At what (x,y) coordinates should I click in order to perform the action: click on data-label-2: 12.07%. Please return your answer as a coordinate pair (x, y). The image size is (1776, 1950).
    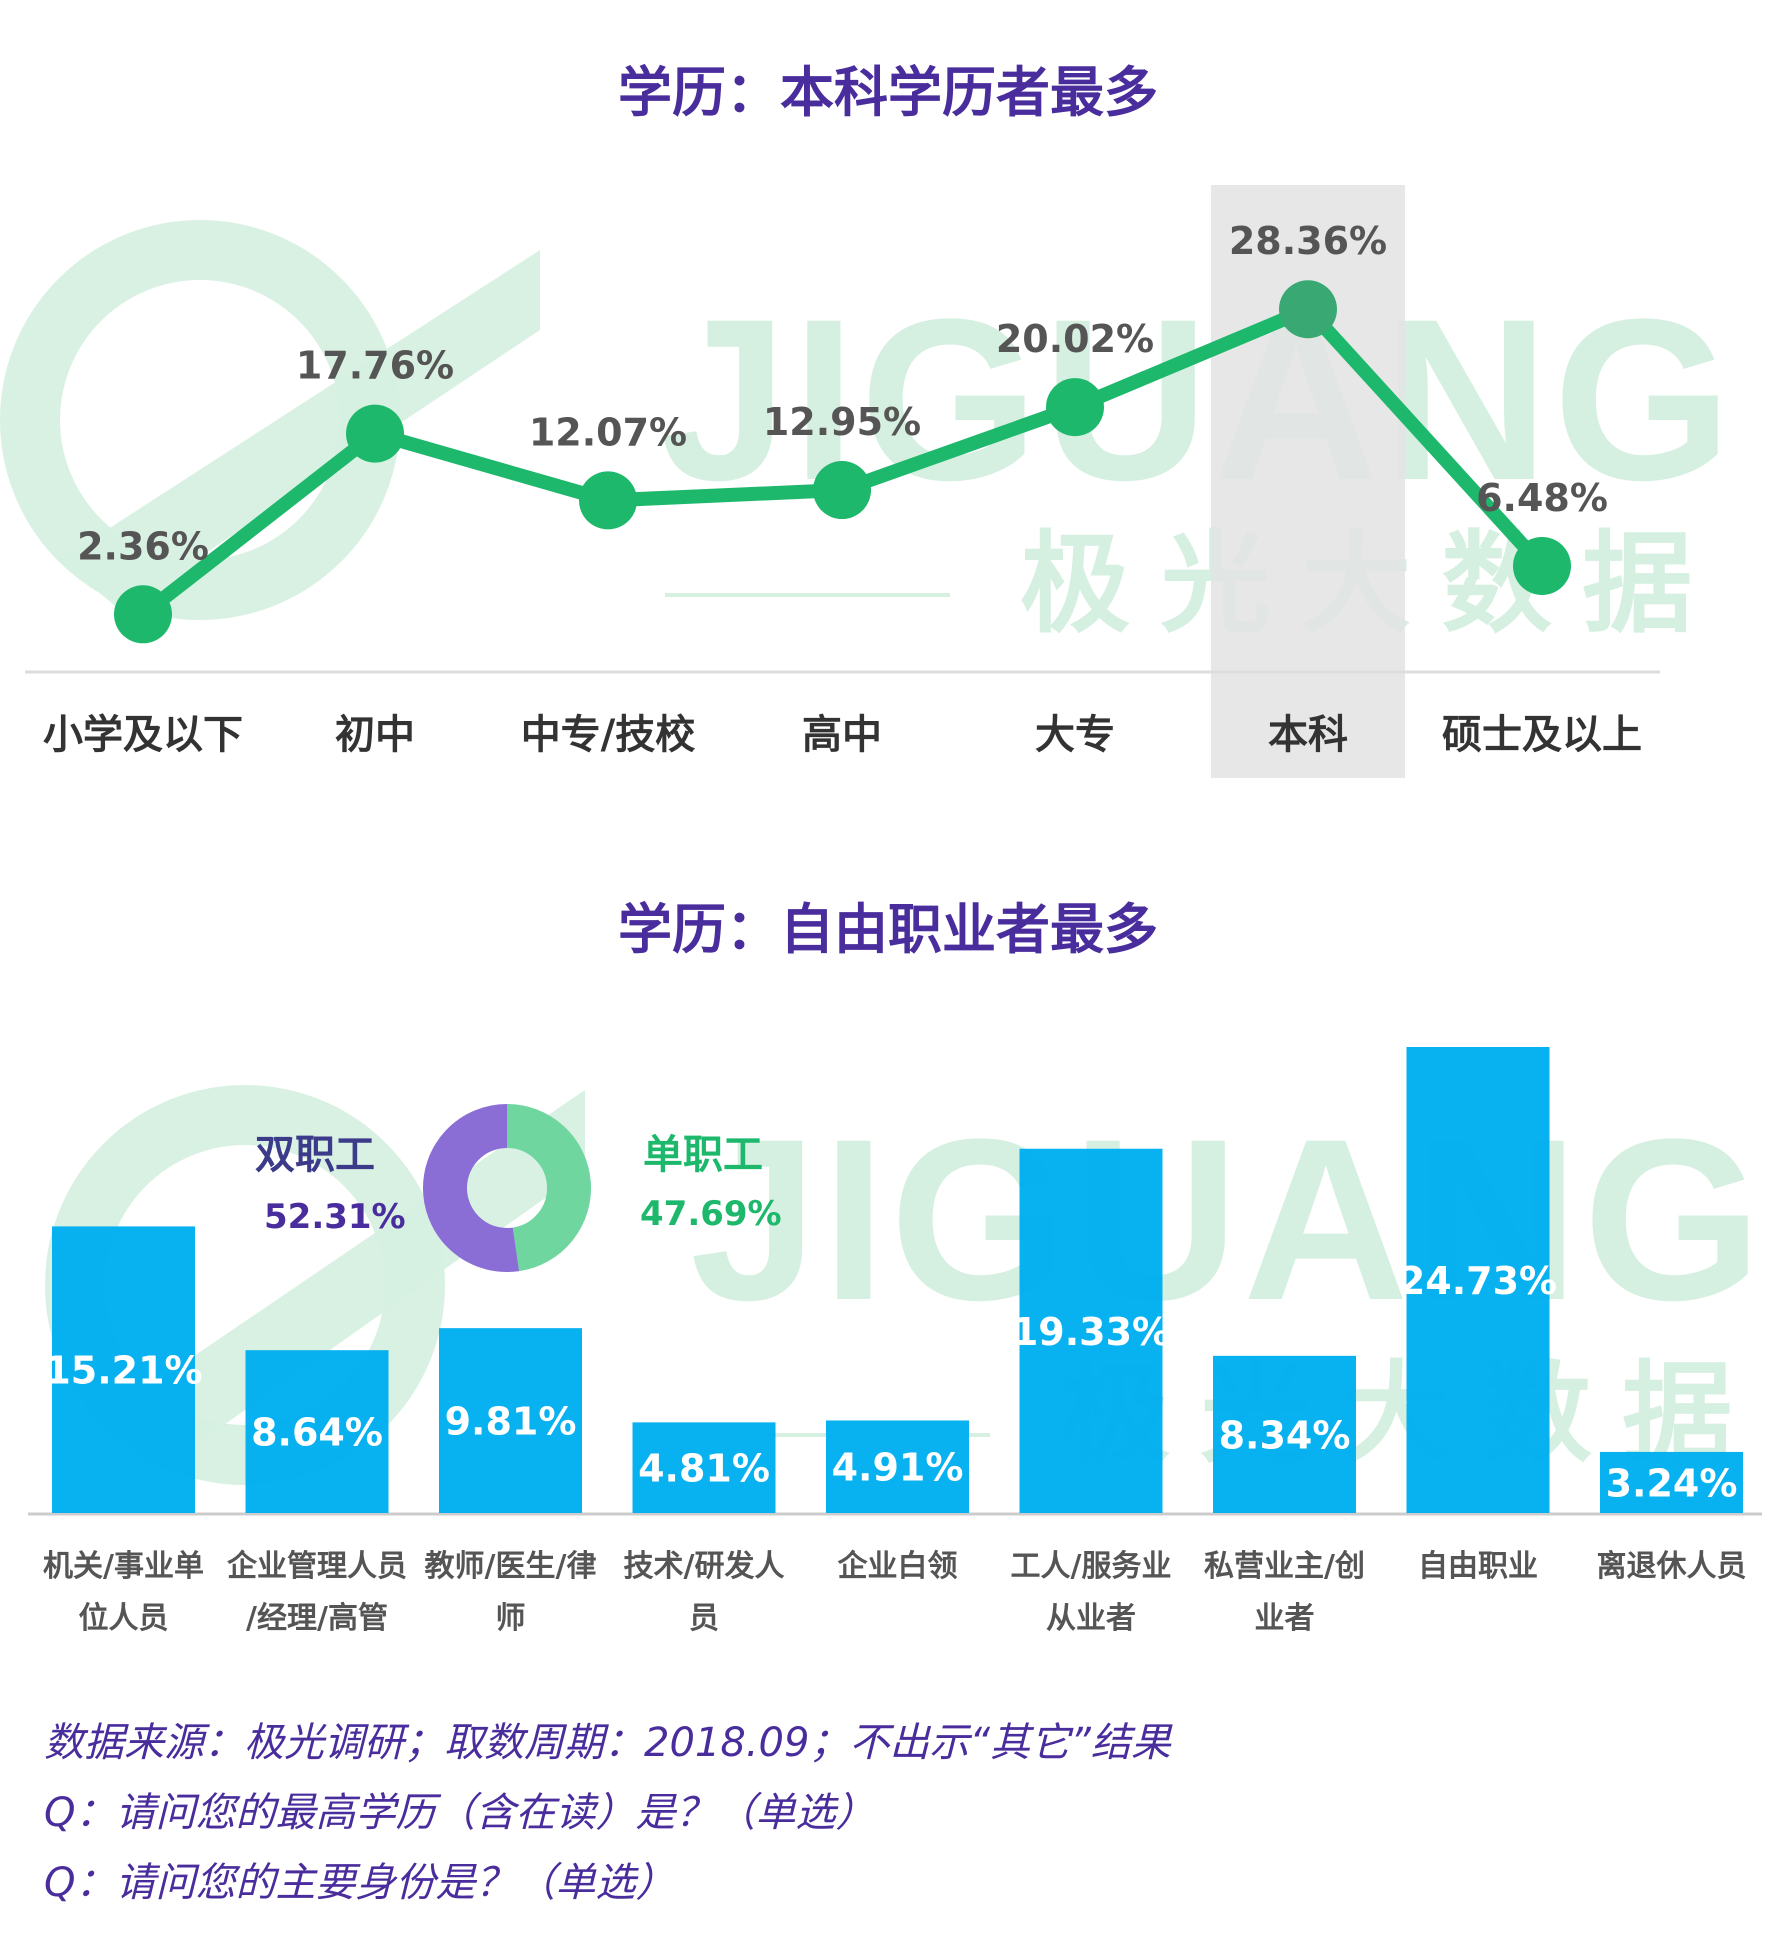
    Looking at the image, I should click on (608, 432).